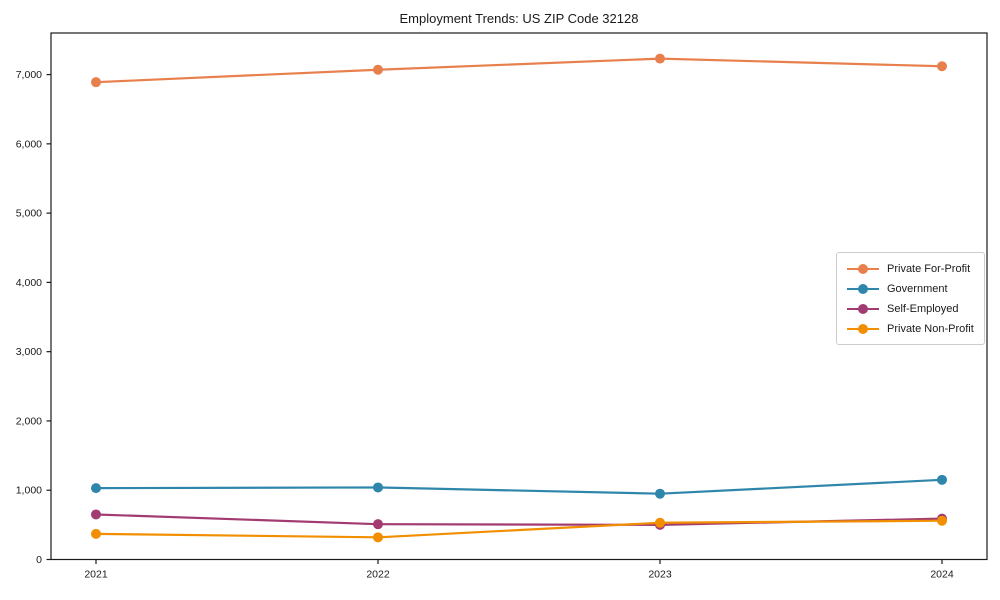  What do you see at coordinates (930, 328) in the screenshot?
I see `legend-label: Private Non-Profit` at bounding box center [930, 328].